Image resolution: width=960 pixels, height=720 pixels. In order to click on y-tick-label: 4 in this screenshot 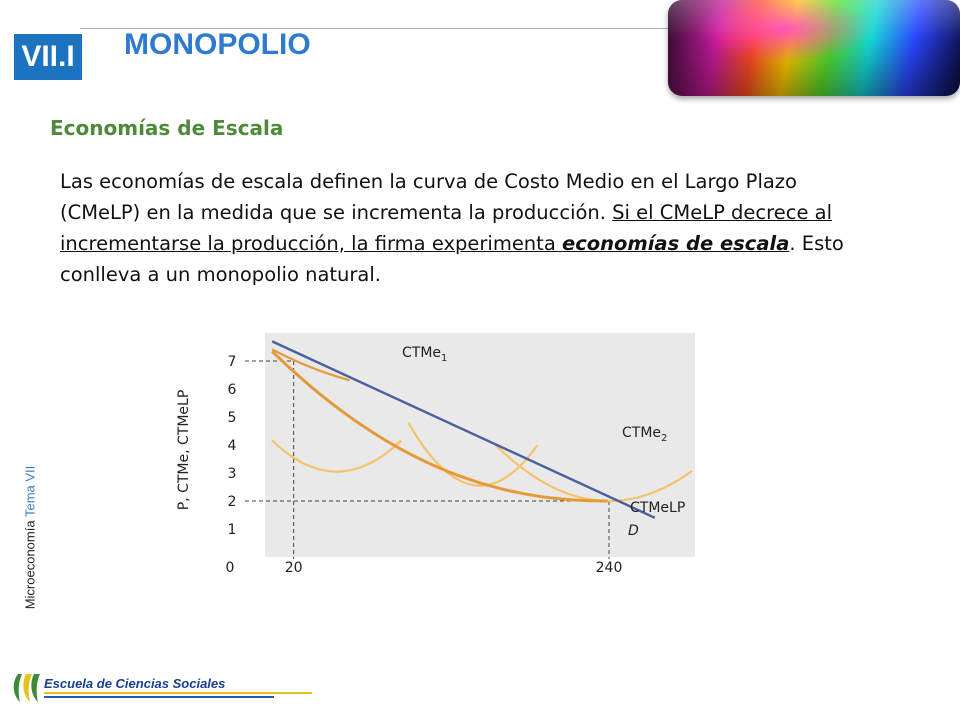, I will do `click(232, 446)`.